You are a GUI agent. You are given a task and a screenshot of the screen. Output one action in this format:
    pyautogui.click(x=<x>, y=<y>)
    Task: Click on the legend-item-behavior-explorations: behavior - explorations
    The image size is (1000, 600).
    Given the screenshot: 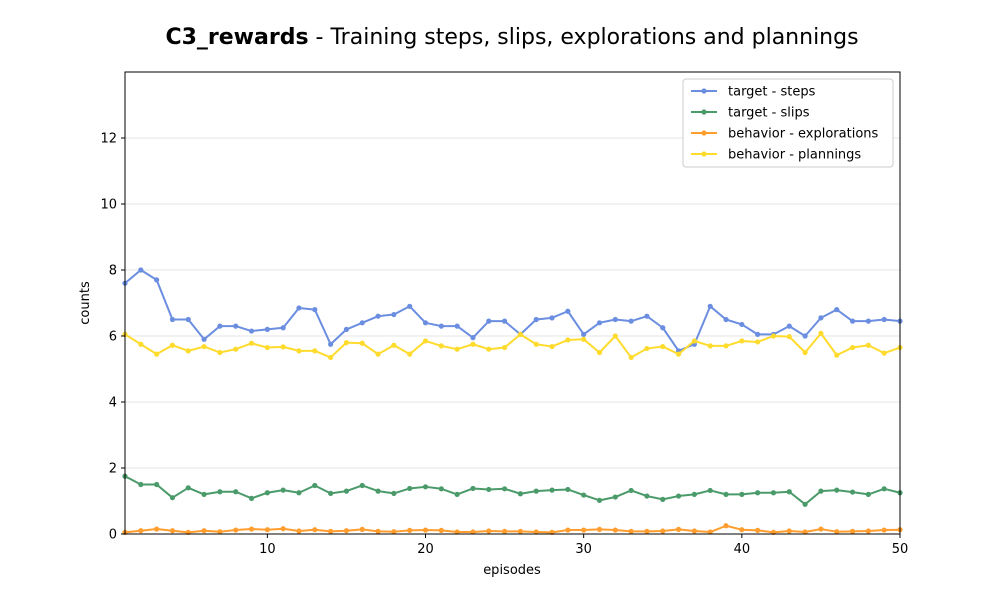 What is the action you would take?
    pyautogui.click(x=785, y=134)
    